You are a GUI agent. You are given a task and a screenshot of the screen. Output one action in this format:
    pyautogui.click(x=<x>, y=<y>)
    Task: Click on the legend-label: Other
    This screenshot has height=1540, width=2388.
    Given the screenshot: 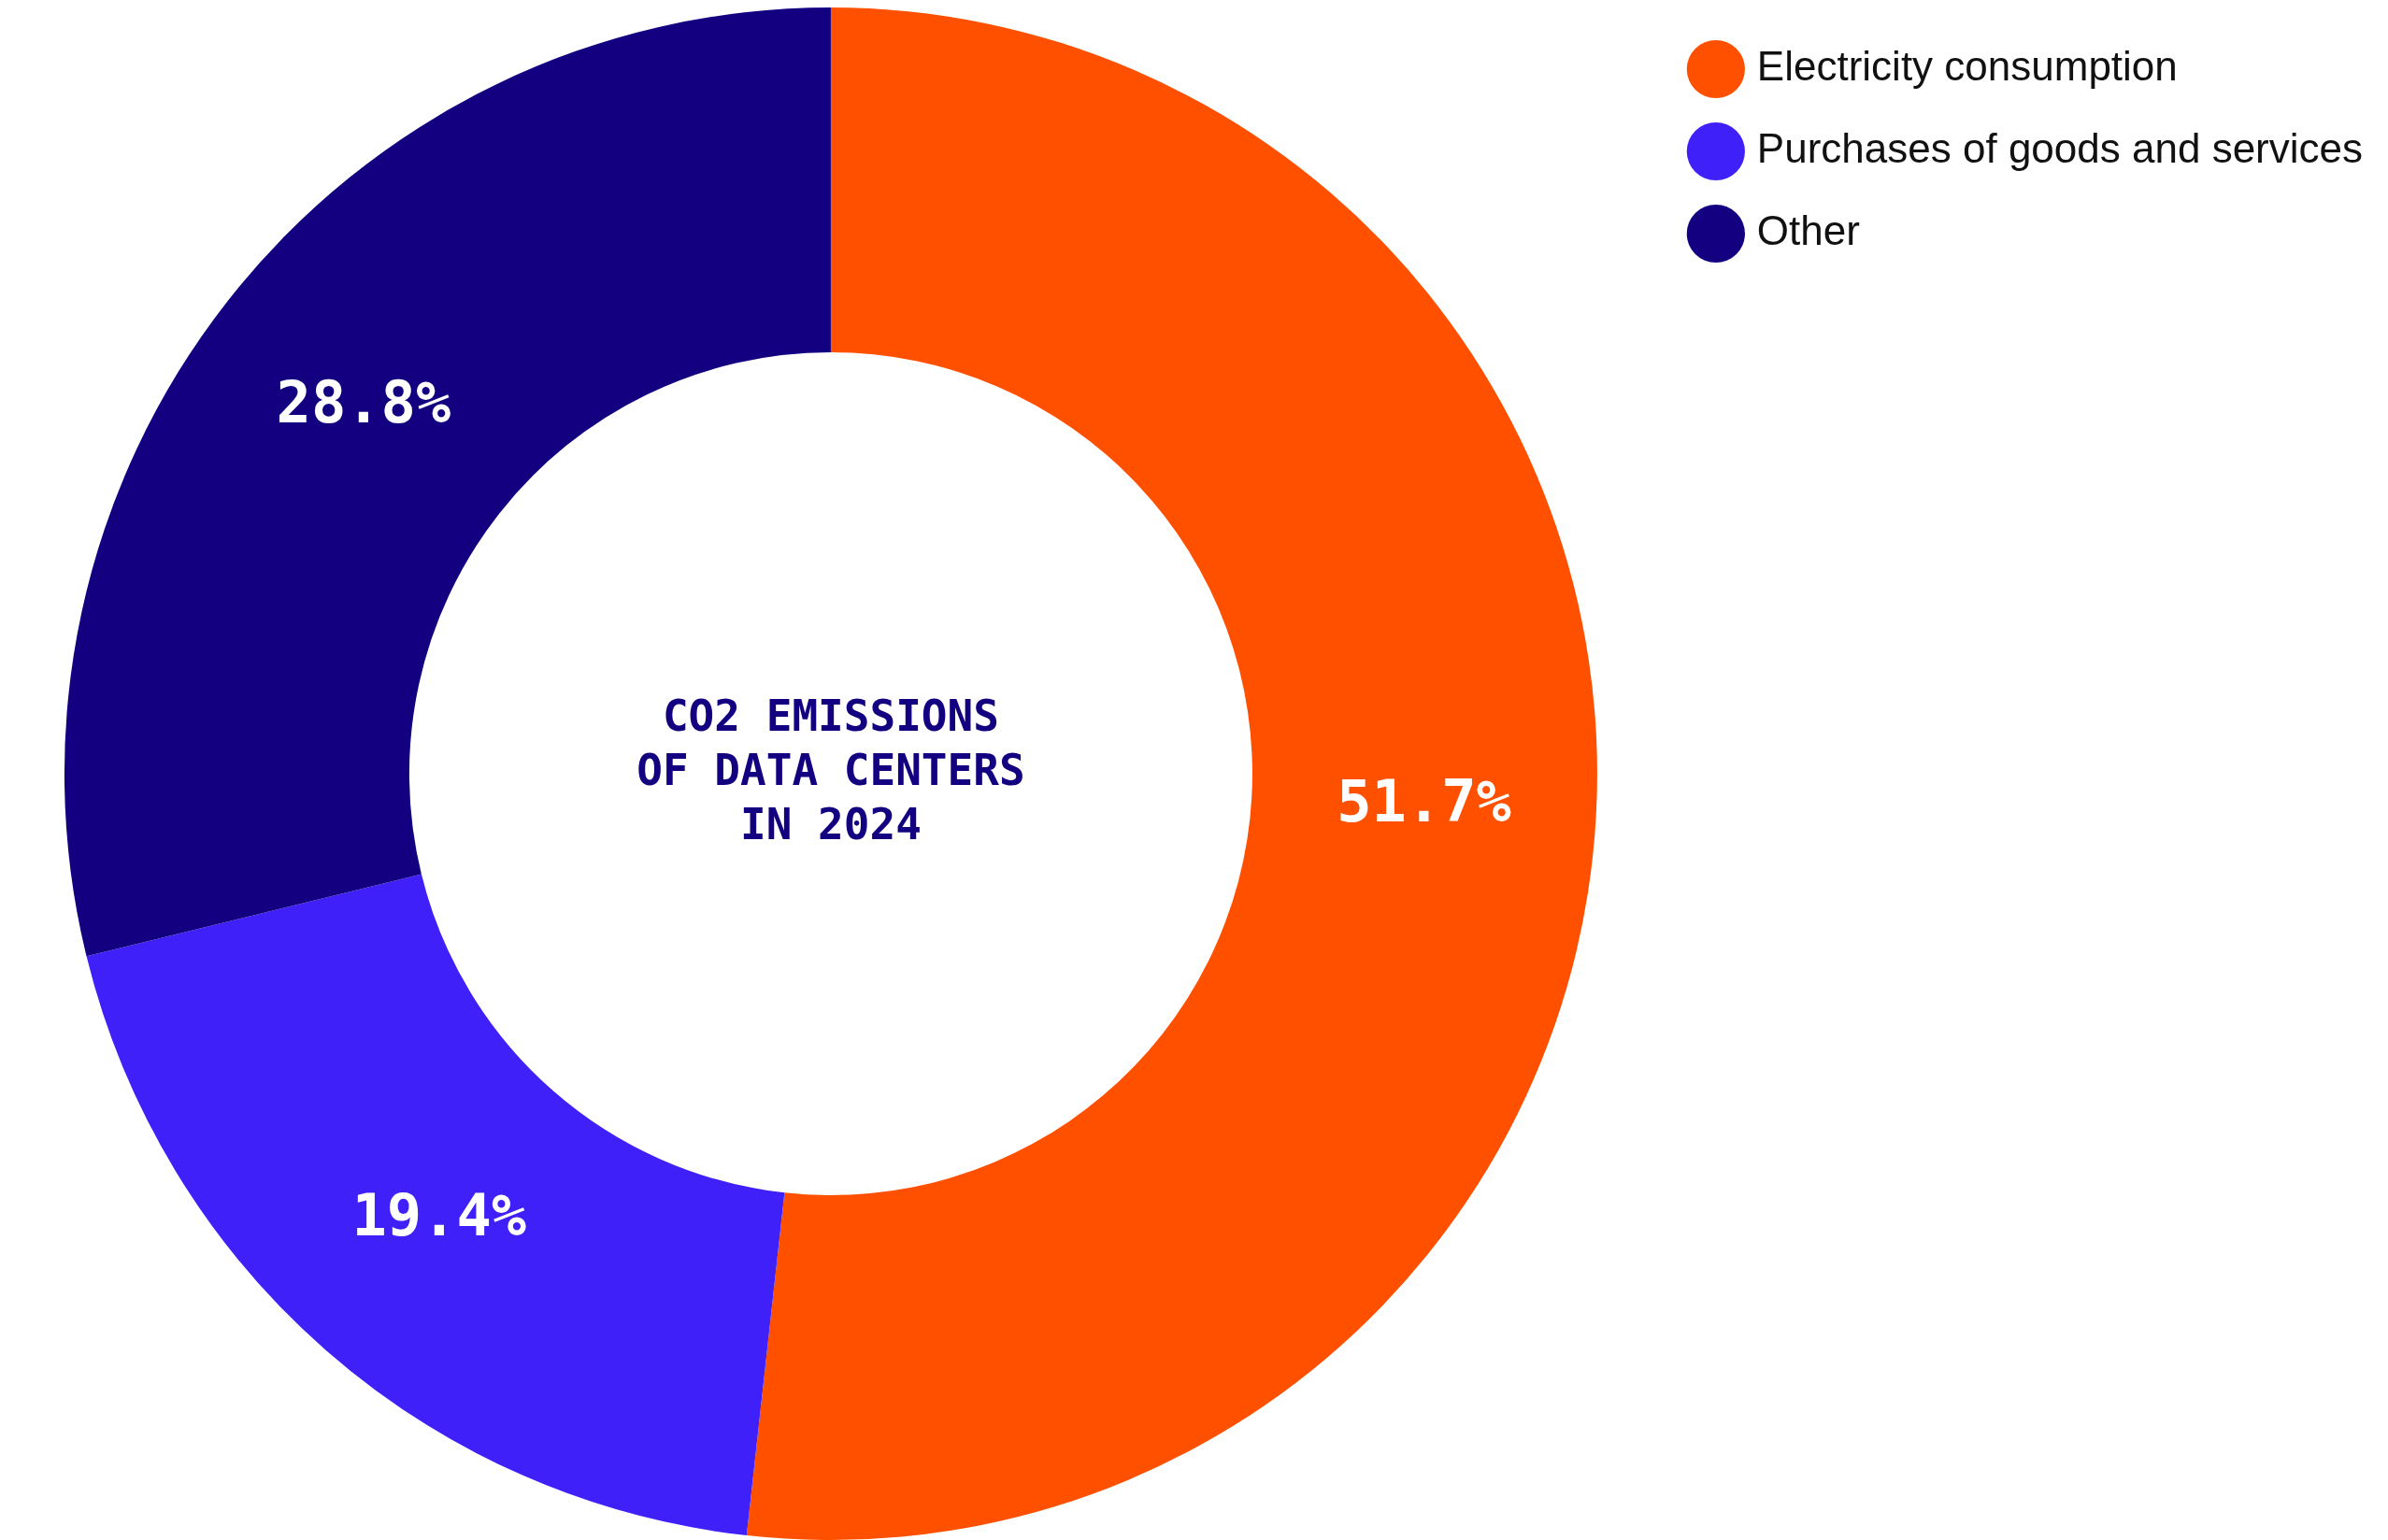 What is the action you would take?
    pyautogui.click(x=1808, y=230)
    